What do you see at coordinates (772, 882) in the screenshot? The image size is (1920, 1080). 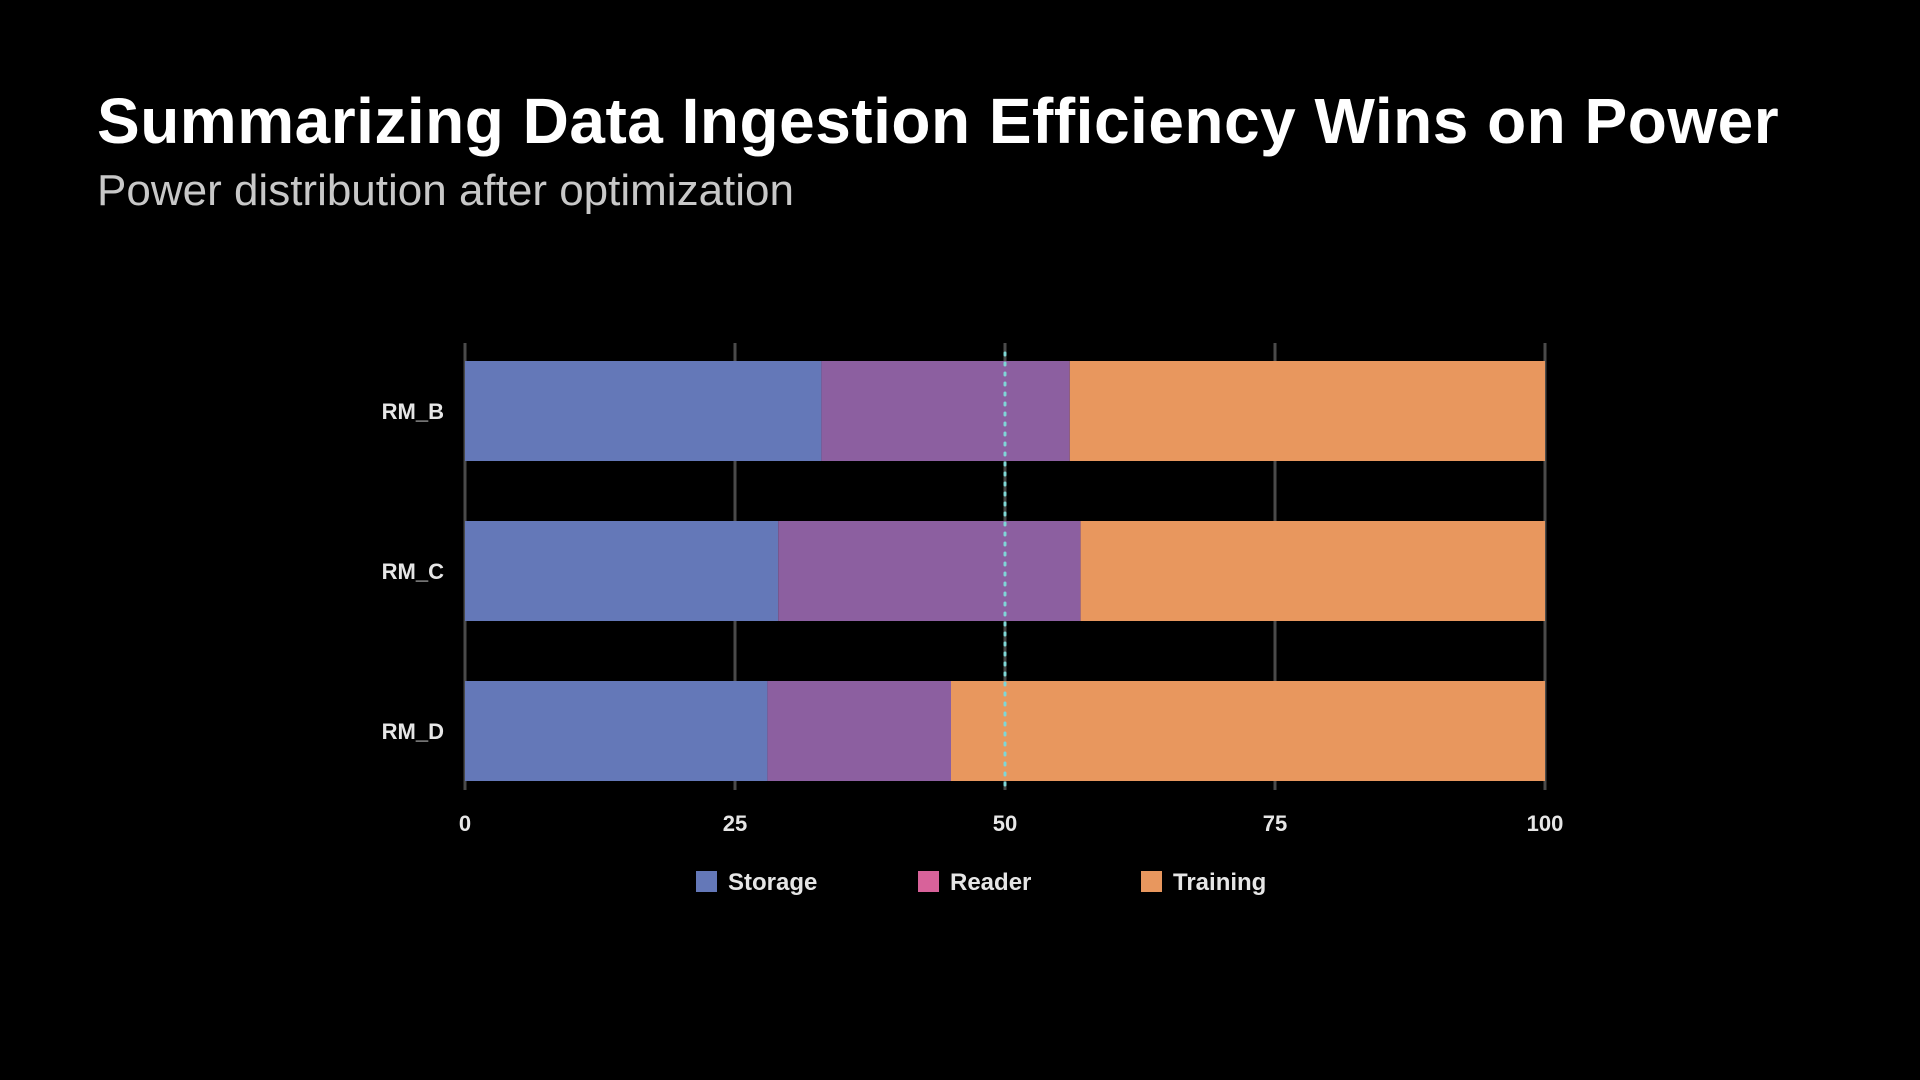 I see `legend-label-storage: Storage` at bounding box center [772, 882].